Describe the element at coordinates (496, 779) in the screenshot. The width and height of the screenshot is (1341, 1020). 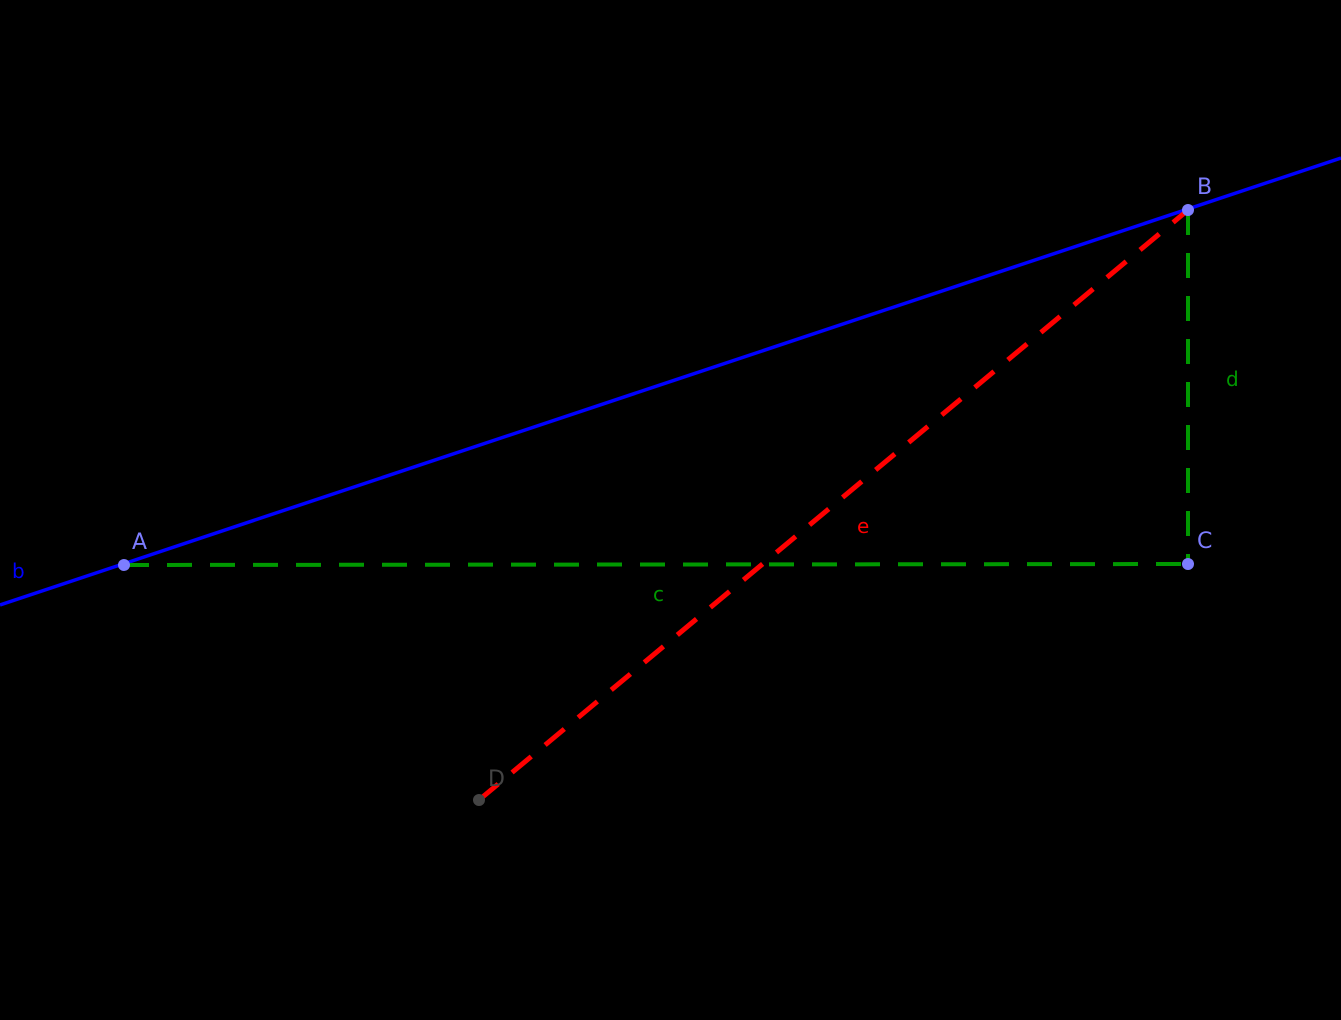
I see `point-d-label: D` at that location.